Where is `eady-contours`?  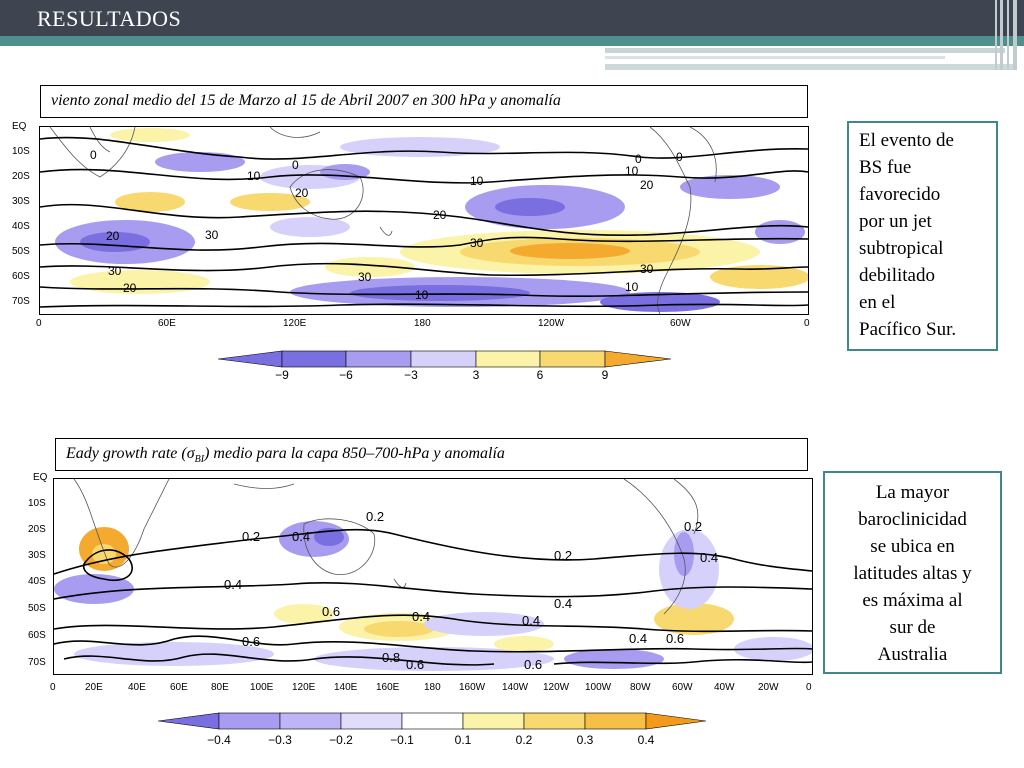
eady-contours is located at coordinates (433, 597).